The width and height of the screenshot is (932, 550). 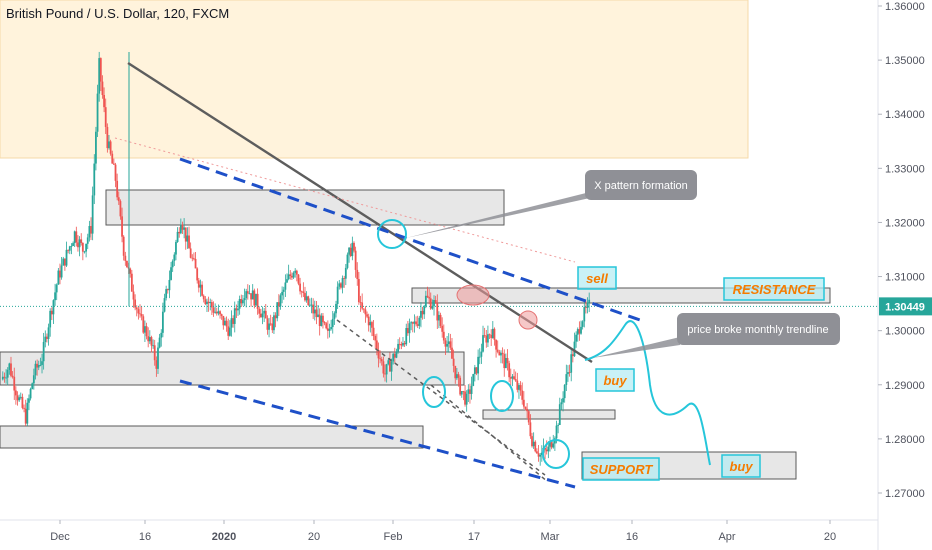 I want to click on price-tick-label: 1.34000, so click(x=905, y=115).